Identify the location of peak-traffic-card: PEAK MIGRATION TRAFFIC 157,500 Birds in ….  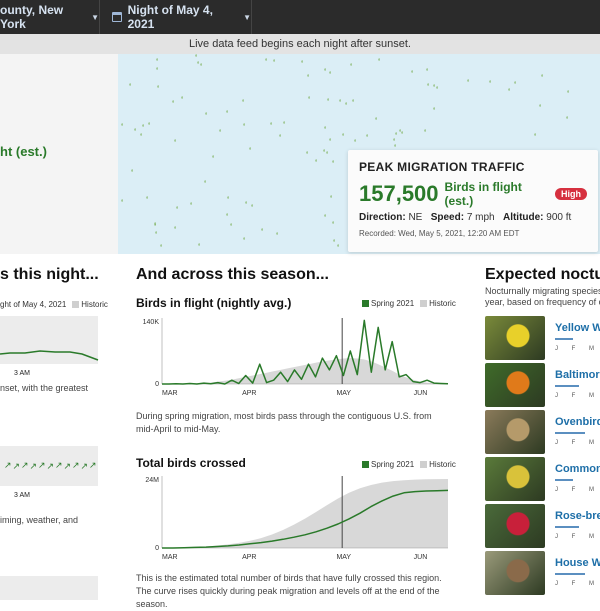
(473, 201).